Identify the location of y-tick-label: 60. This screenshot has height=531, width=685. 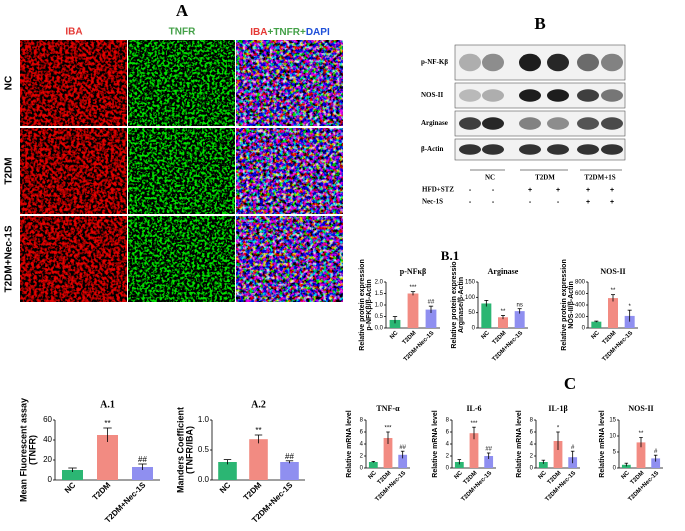
(47, 419).